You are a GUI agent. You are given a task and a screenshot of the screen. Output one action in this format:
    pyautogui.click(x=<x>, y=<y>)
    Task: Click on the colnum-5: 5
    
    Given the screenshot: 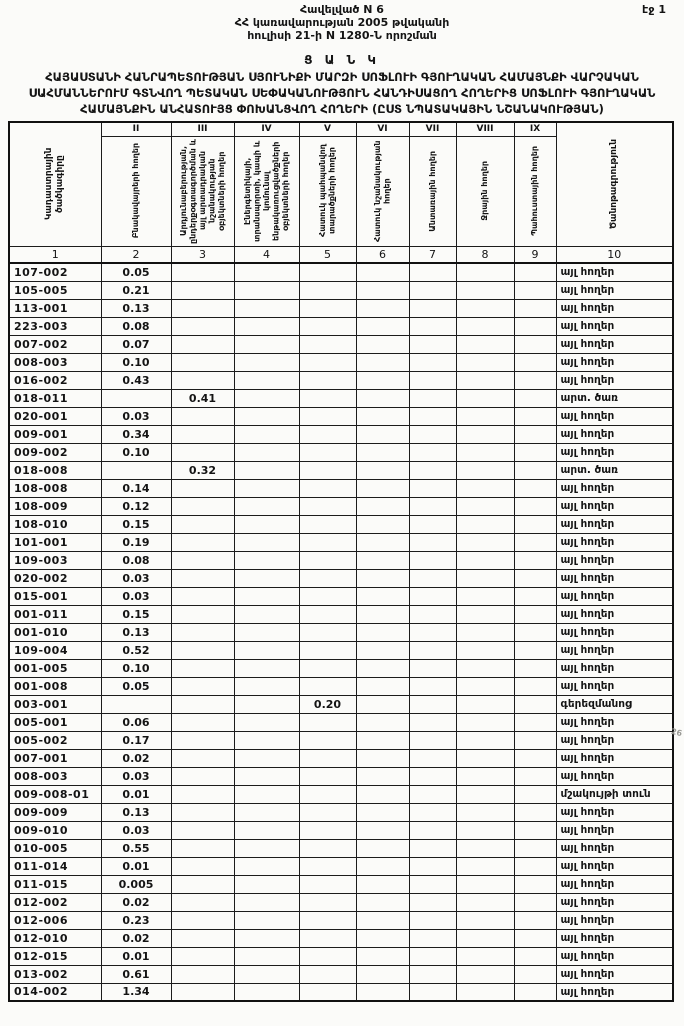 What is the action you would take?
    pyautogui.click(x=327, y=254)
    